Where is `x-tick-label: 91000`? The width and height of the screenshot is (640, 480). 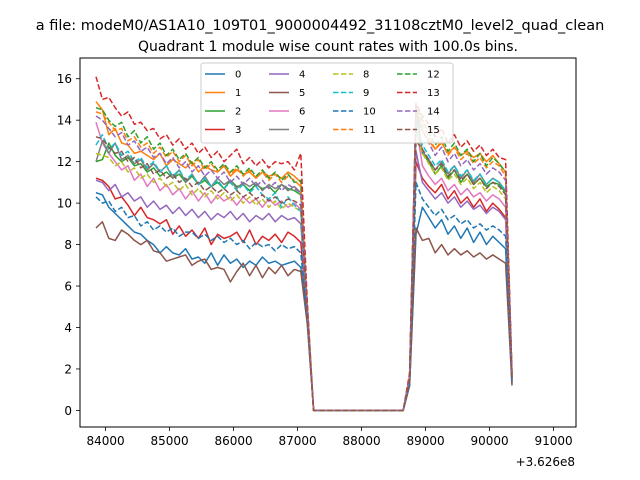
x-tick-label: 91000 is located at coordinates (554, 441).